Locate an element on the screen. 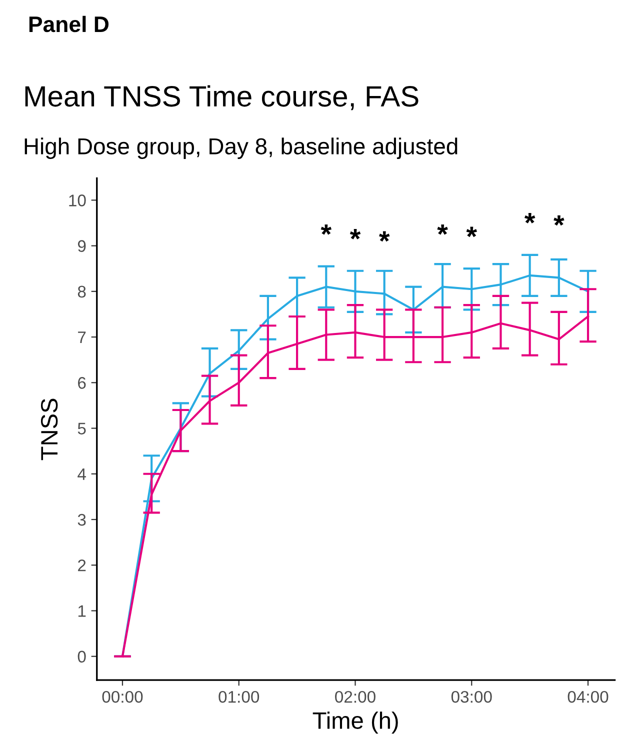 The image size is (621, 749). text: Panel D is located at coordinates (69, 24).